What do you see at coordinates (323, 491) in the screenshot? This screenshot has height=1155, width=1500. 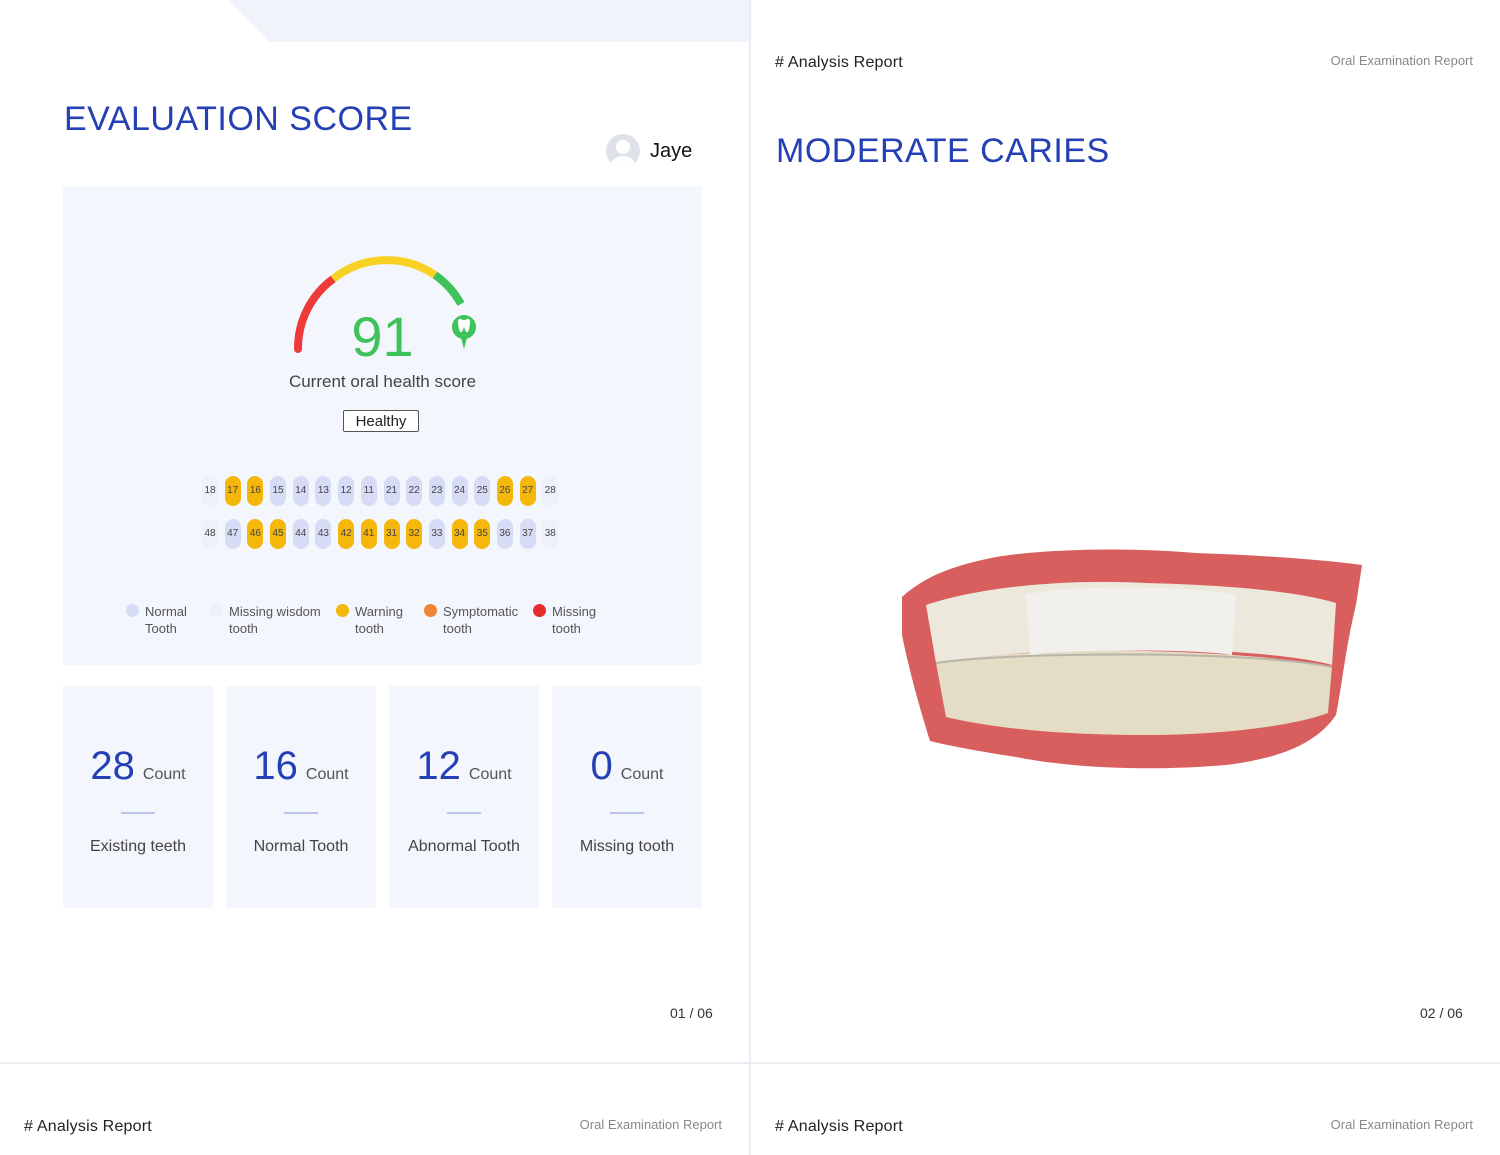 I see `tooth-13: 13` at bounding box center [323, 491].